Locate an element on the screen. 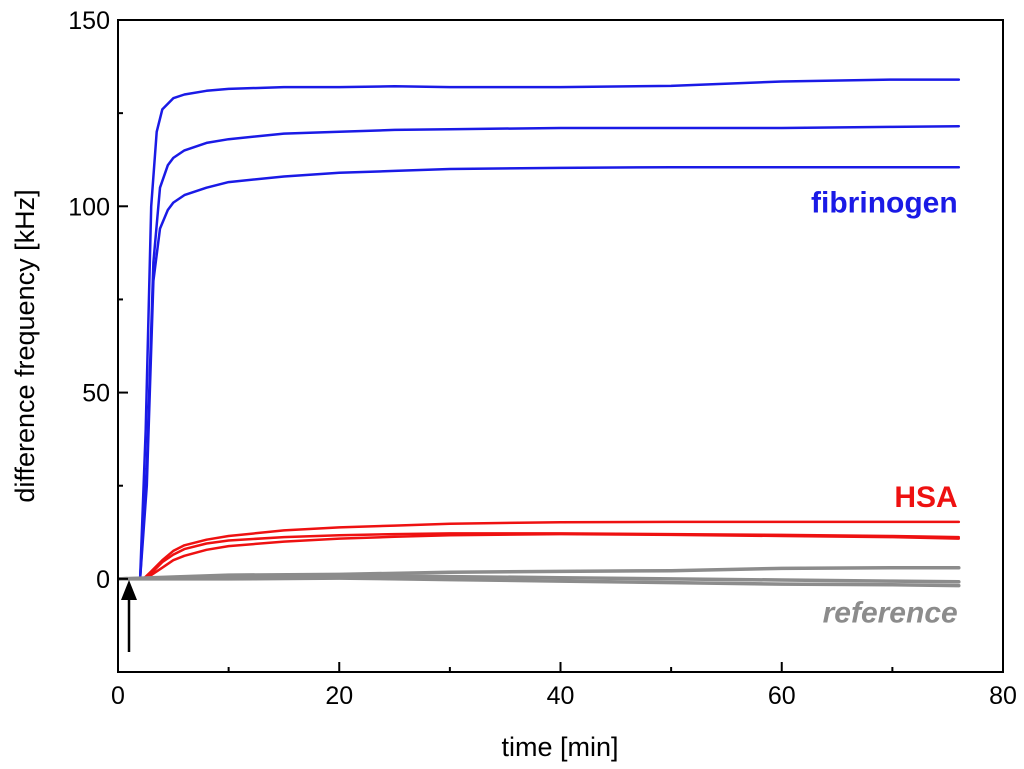 This screenshot has height=769, width=1024. y-tick-label: 0 is located at coordinates (103, 580).